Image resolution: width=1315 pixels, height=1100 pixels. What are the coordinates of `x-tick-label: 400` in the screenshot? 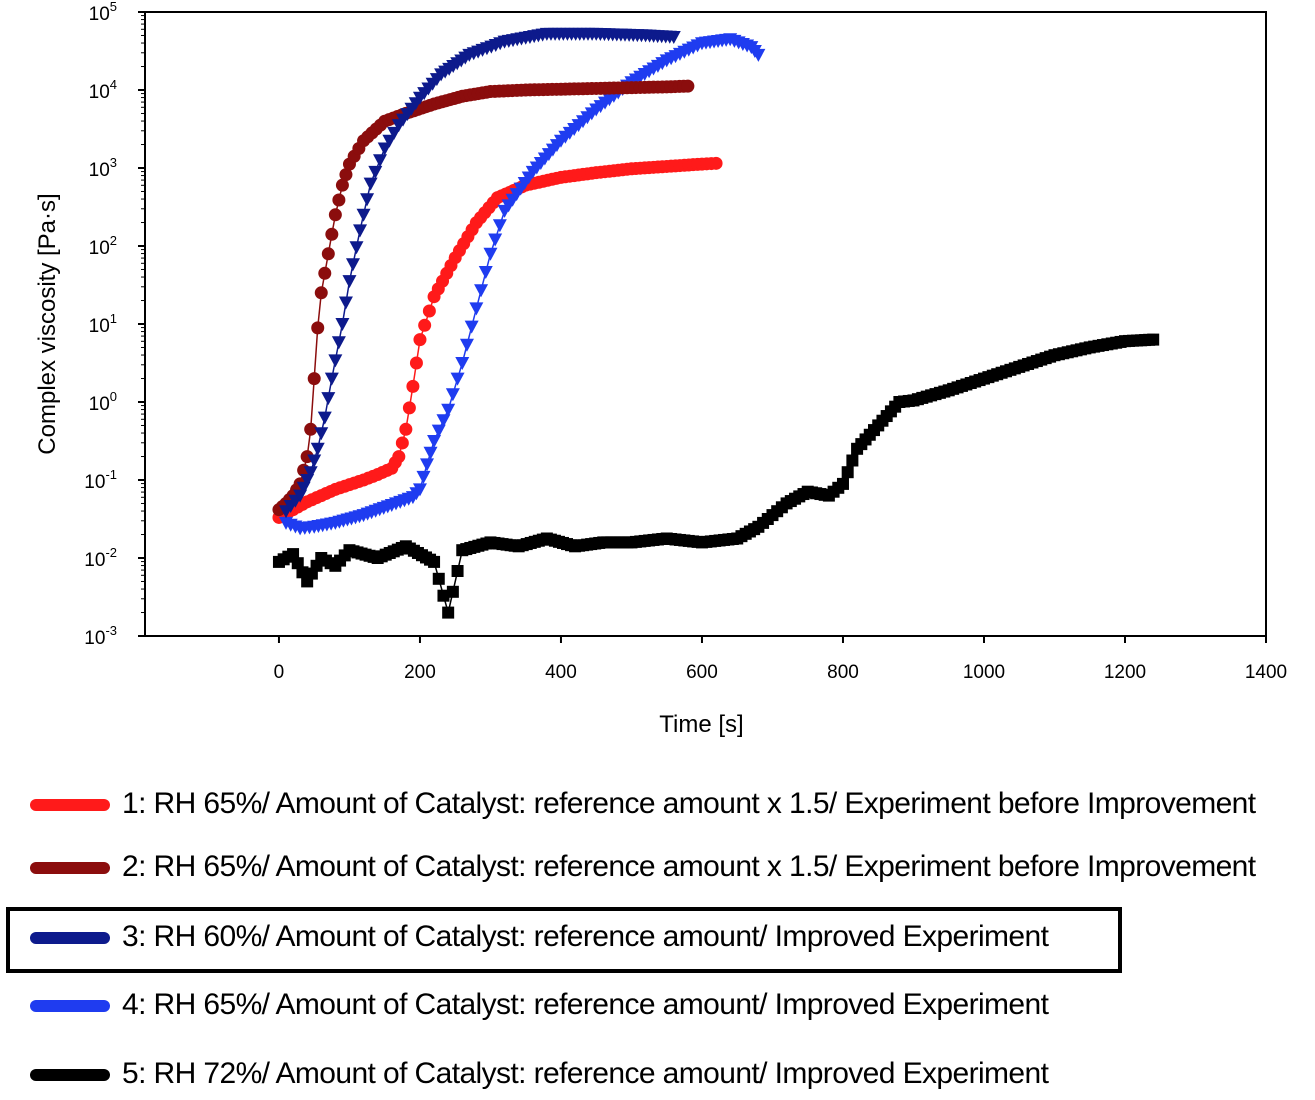 It's located at (561, 672).